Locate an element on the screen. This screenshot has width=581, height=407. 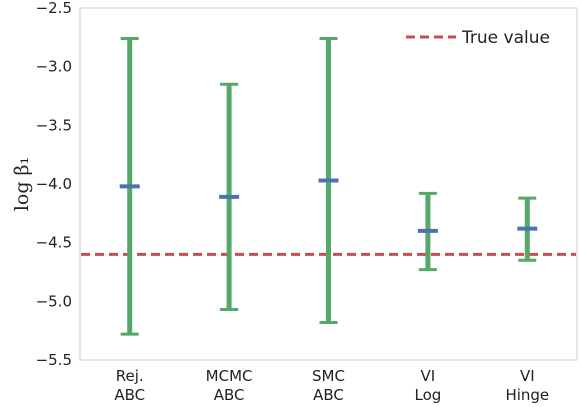
x-tick-label: Rej. is located at coordinates (130, 376).